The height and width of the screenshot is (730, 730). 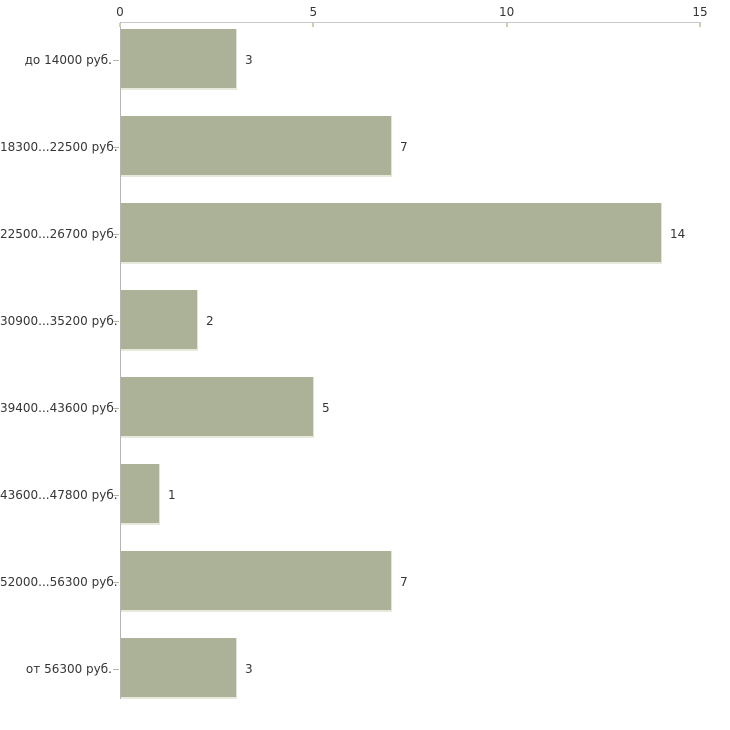 What do you see at coordinates (59, 581) in the screenshot?
I see `category-label: 52000...56300 руб.` at bounding box center [59, 581].